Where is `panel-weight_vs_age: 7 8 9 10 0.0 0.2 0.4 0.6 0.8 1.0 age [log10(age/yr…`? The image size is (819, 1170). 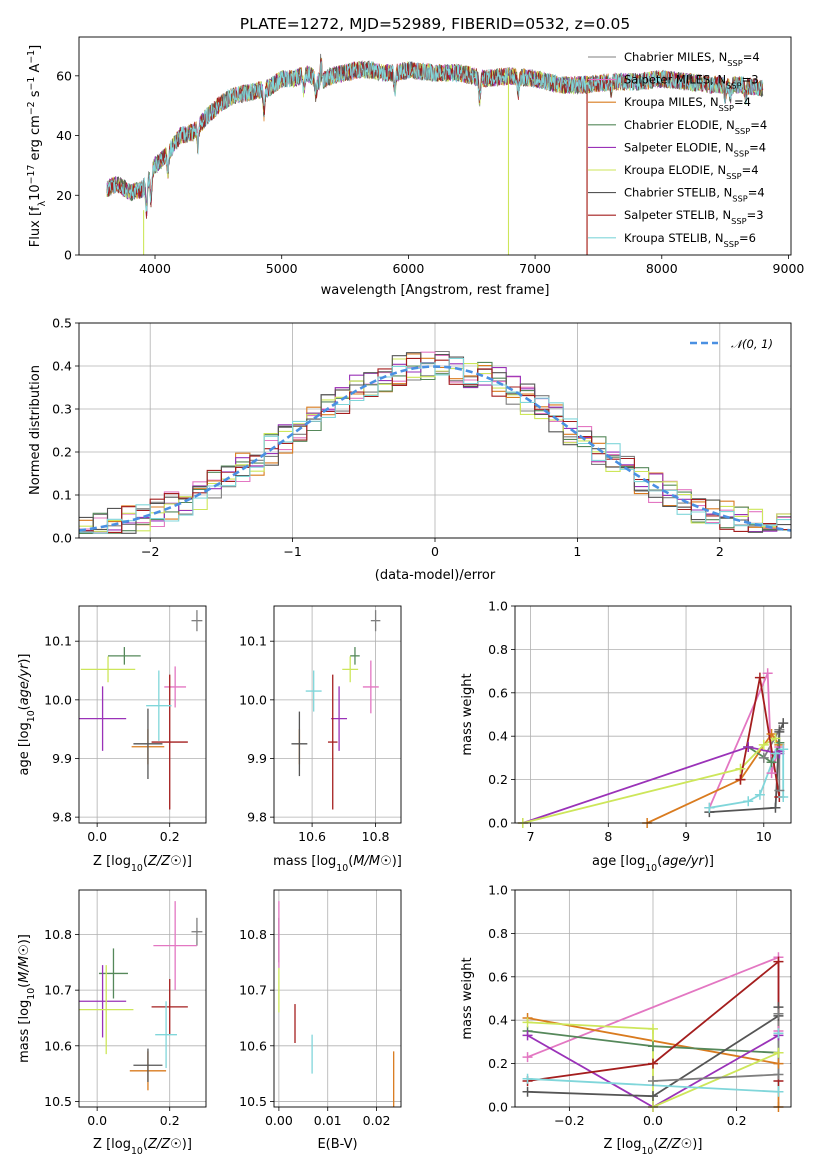
panel-weight_vs_age: 7 8 9 10 0.0 0.2 0.4 0.6 0.8 1.0 age [log10(age/yr… is located at coordinates (626, 736).